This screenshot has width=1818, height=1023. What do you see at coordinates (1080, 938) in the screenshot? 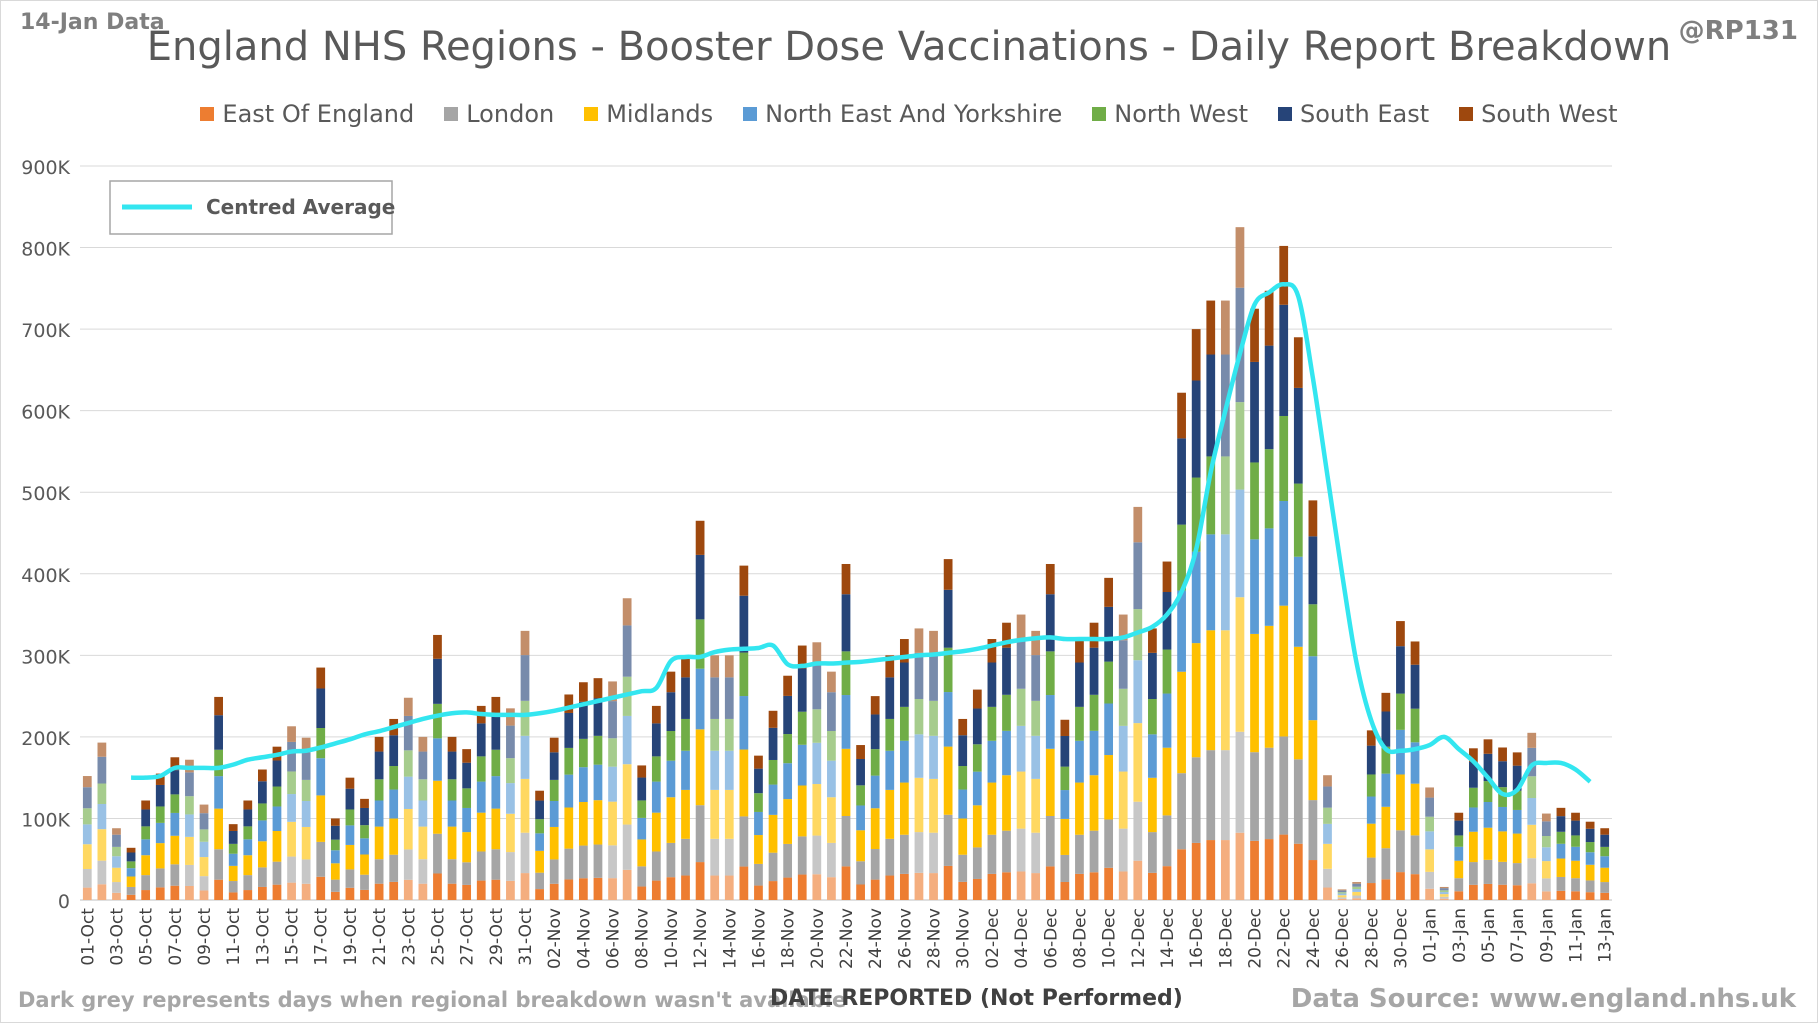
I see `x-tick-label: 08-Dec` at bounding box center [1080, 938].